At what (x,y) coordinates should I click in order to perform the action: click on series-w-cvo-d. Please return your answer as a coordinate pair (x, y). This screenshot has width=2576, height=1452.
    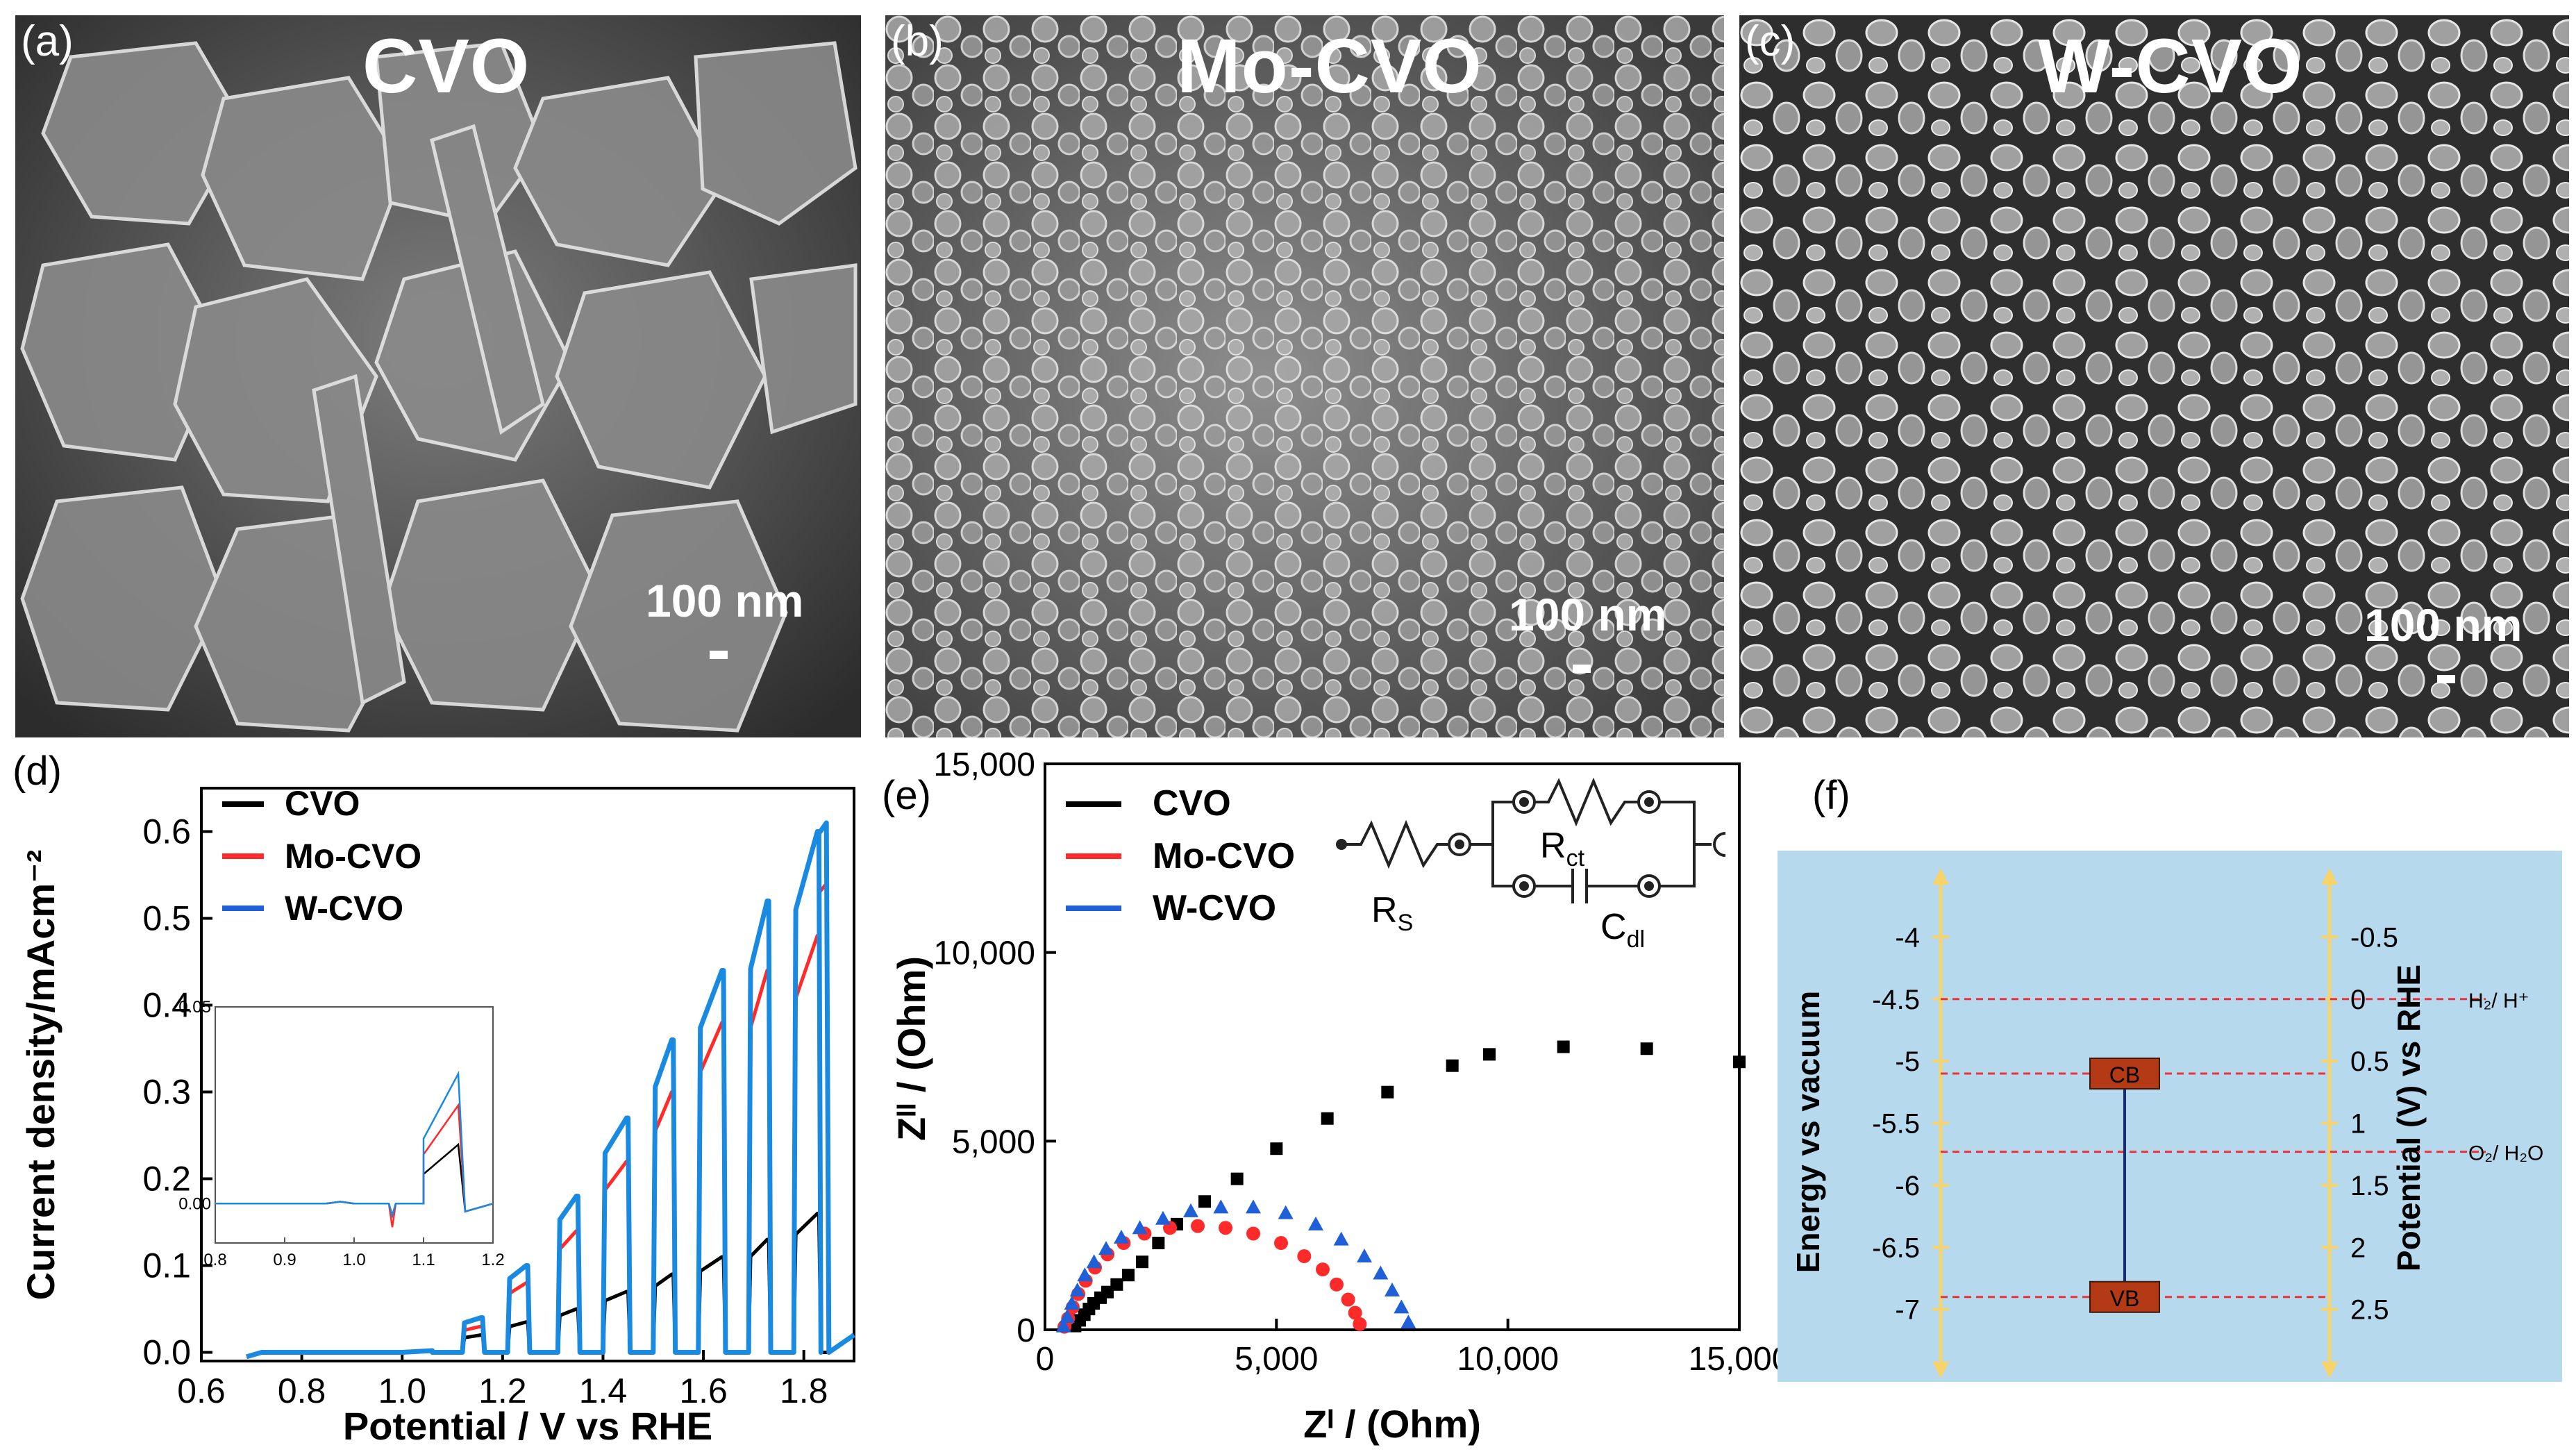
    Looking at the image, I should click on (550, 1090).